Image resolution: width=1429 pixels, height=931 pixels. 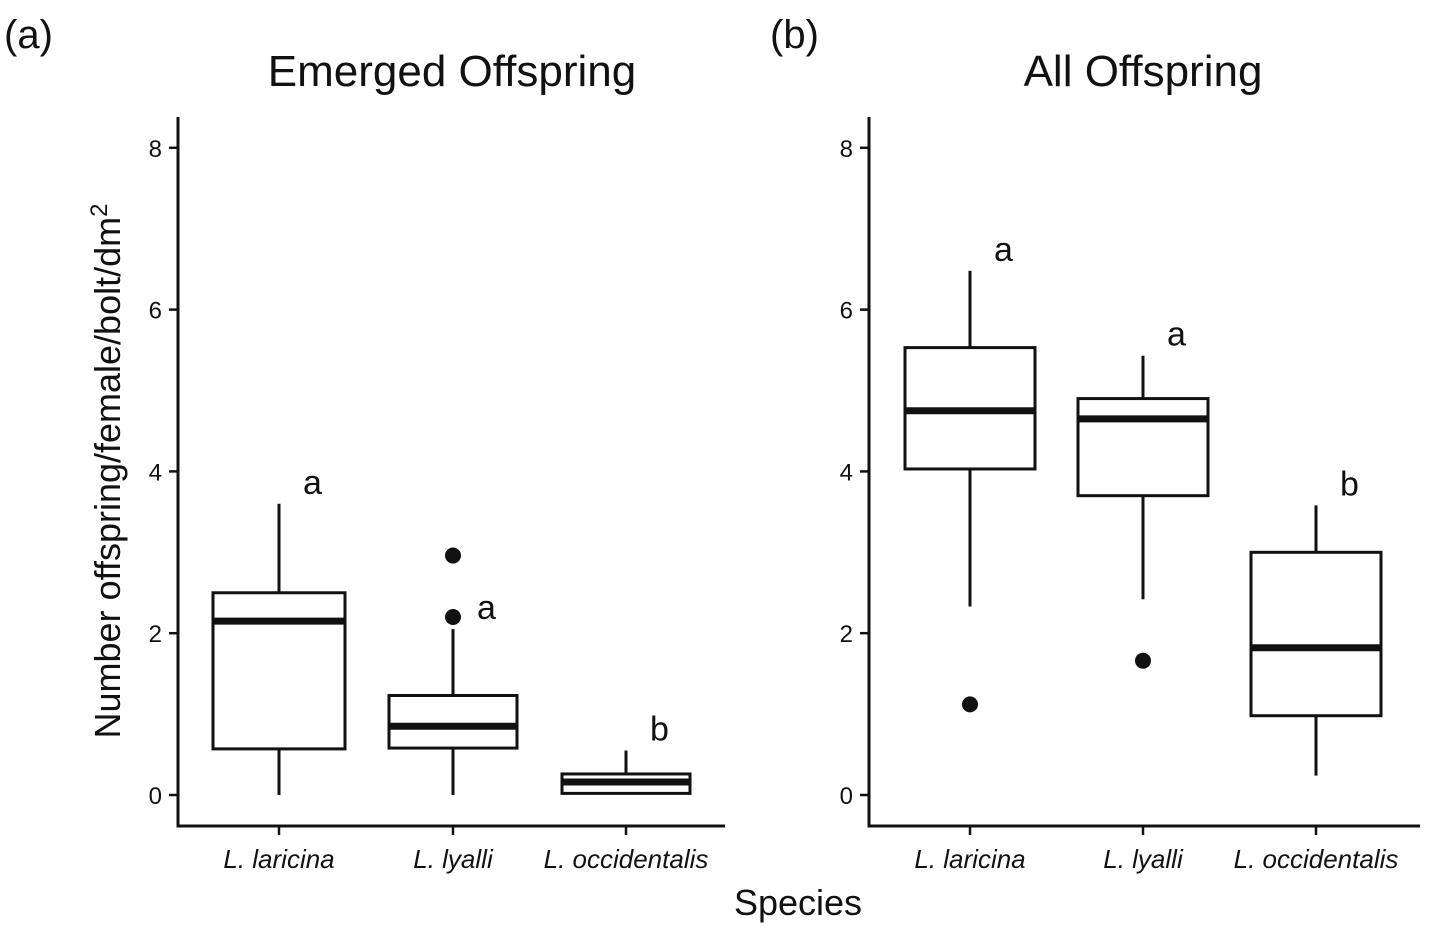 What do you see at coordinates (794, 35) in the screenshot?
I see `panel-tag: (b)` at bounding box center [794, 35].